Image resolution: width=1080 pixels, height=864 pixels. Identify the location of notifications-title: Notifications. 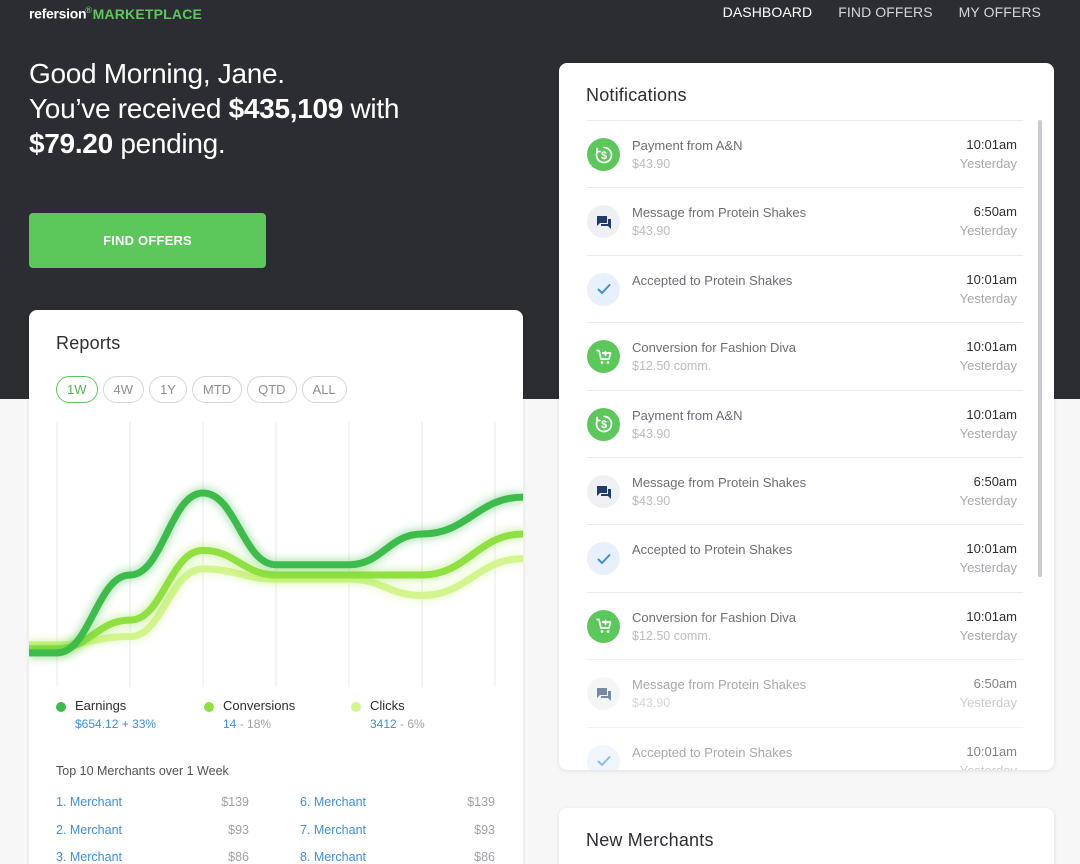
(636, 95).